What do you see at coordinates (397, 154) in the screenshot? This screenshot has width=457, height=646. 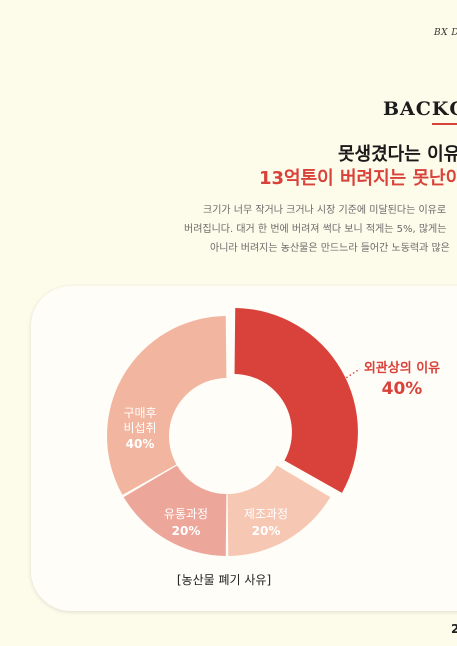 I see `heading-line-1: 못생겼다는 이유` at bounding box center [397, 154].